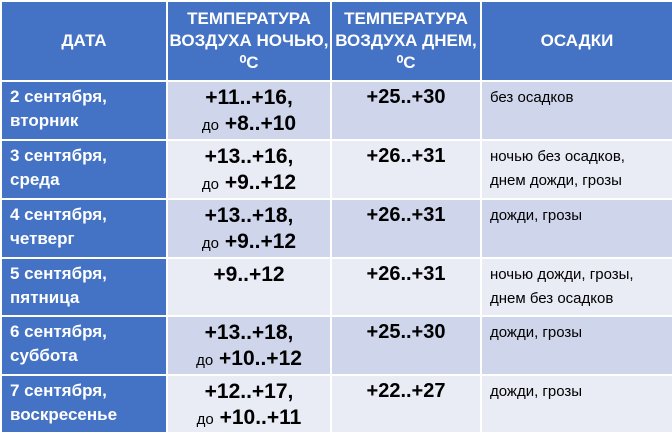 The height and width of the screenshot is (432, 672). I want to click on precip-cell: без осадков, so click(576, 110).